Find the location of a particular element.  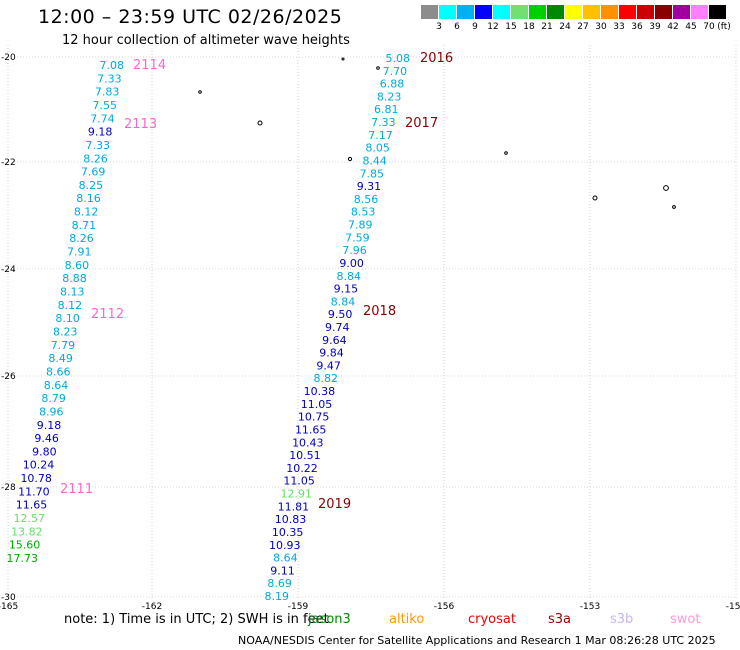

pass-label: 2111 is located at coordinates (76, 489).